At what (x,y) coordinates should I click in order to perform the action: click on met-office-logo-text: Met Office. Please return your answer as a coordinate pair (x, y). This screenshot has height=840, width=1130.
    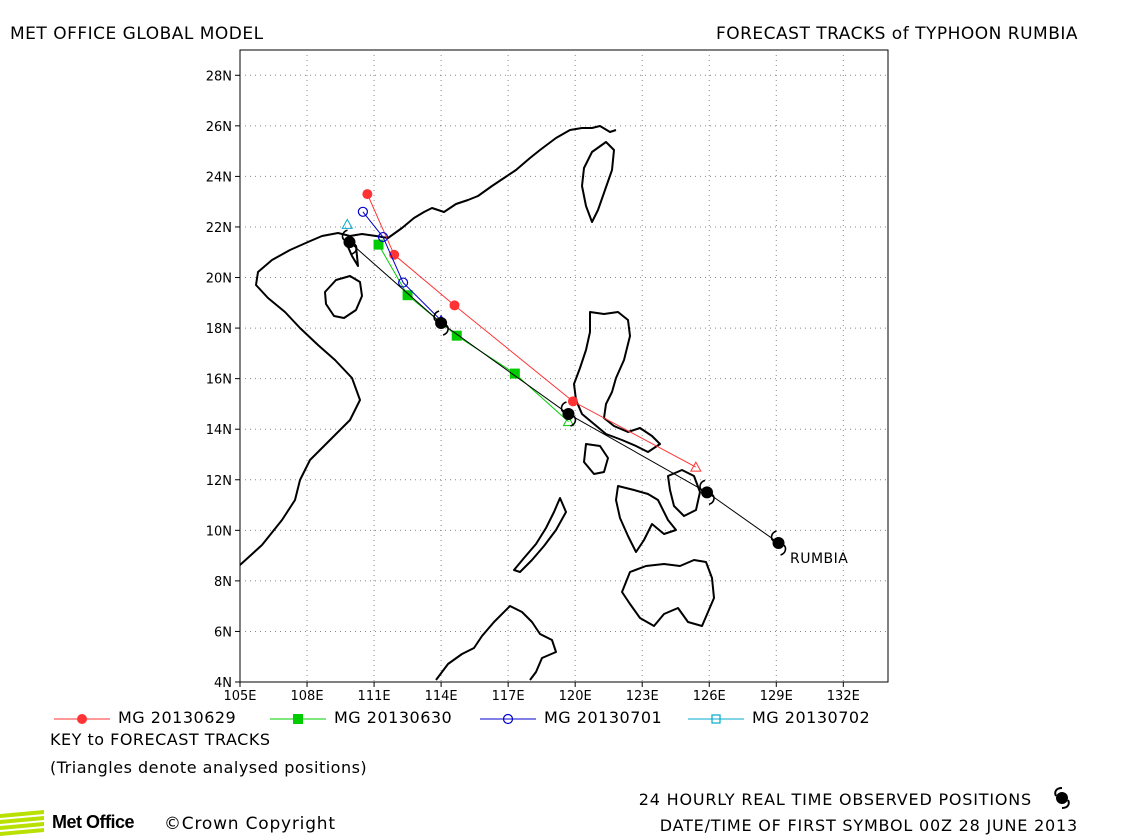
    Looking at the image, I should click on (93, 822).